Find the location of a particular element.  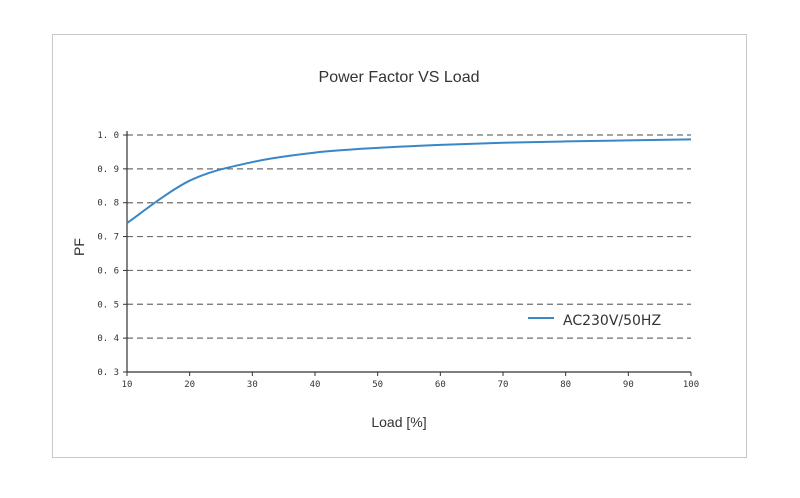

x-tick-label: 40 is located at coordinates (315, 385).